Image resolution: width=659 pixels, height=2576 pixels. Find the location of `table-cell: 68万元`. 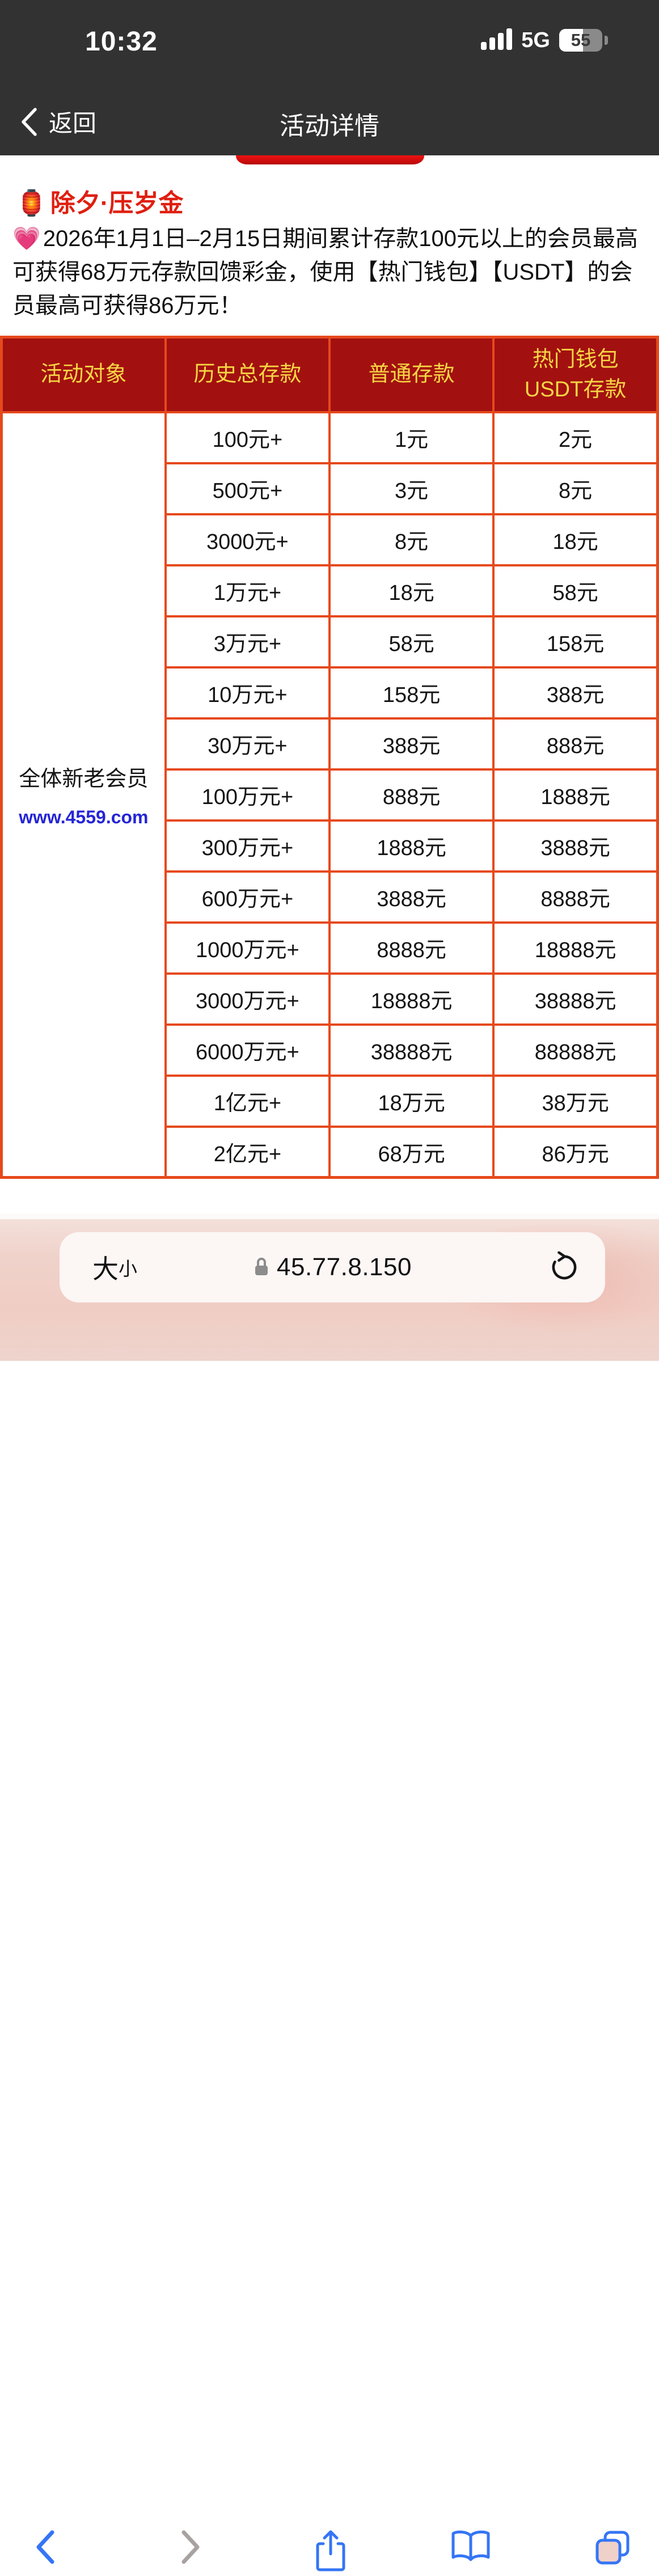

table-cell: 68万元 is located at coordinates (411, 1152).